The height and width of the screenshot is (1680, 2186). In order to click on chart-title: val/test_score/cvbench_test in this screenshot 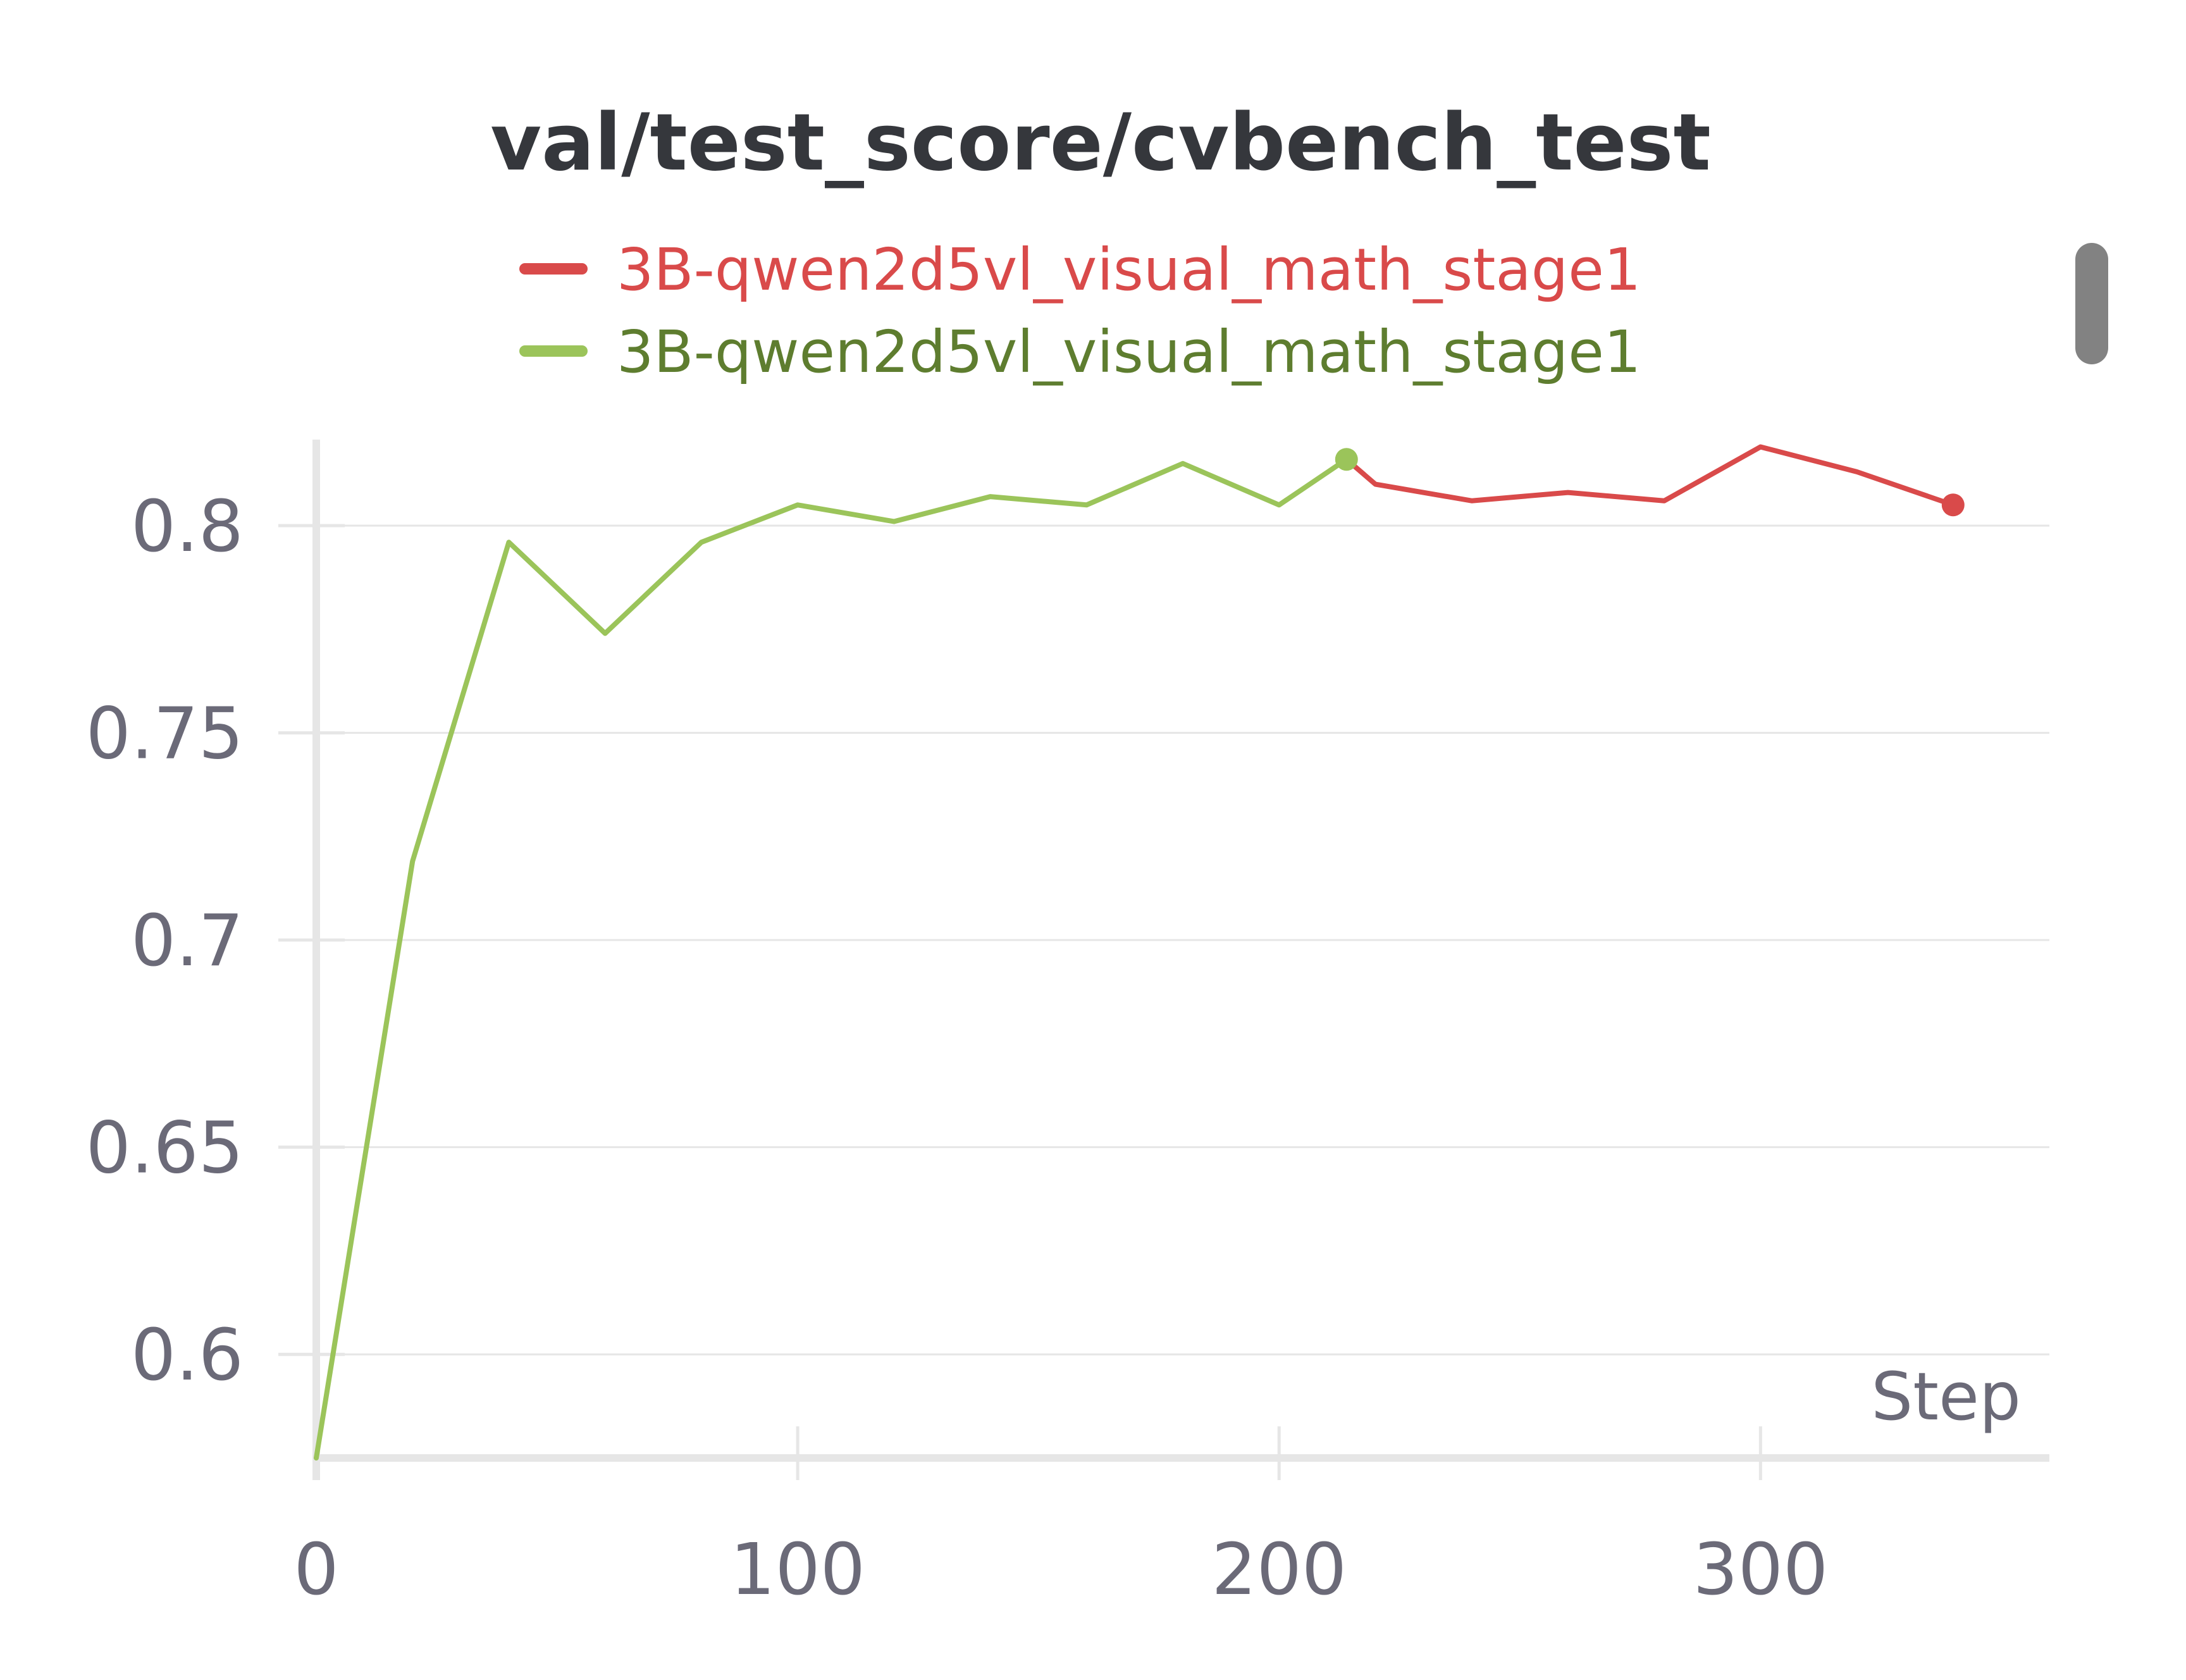, I will do `click(1100, 142)`.